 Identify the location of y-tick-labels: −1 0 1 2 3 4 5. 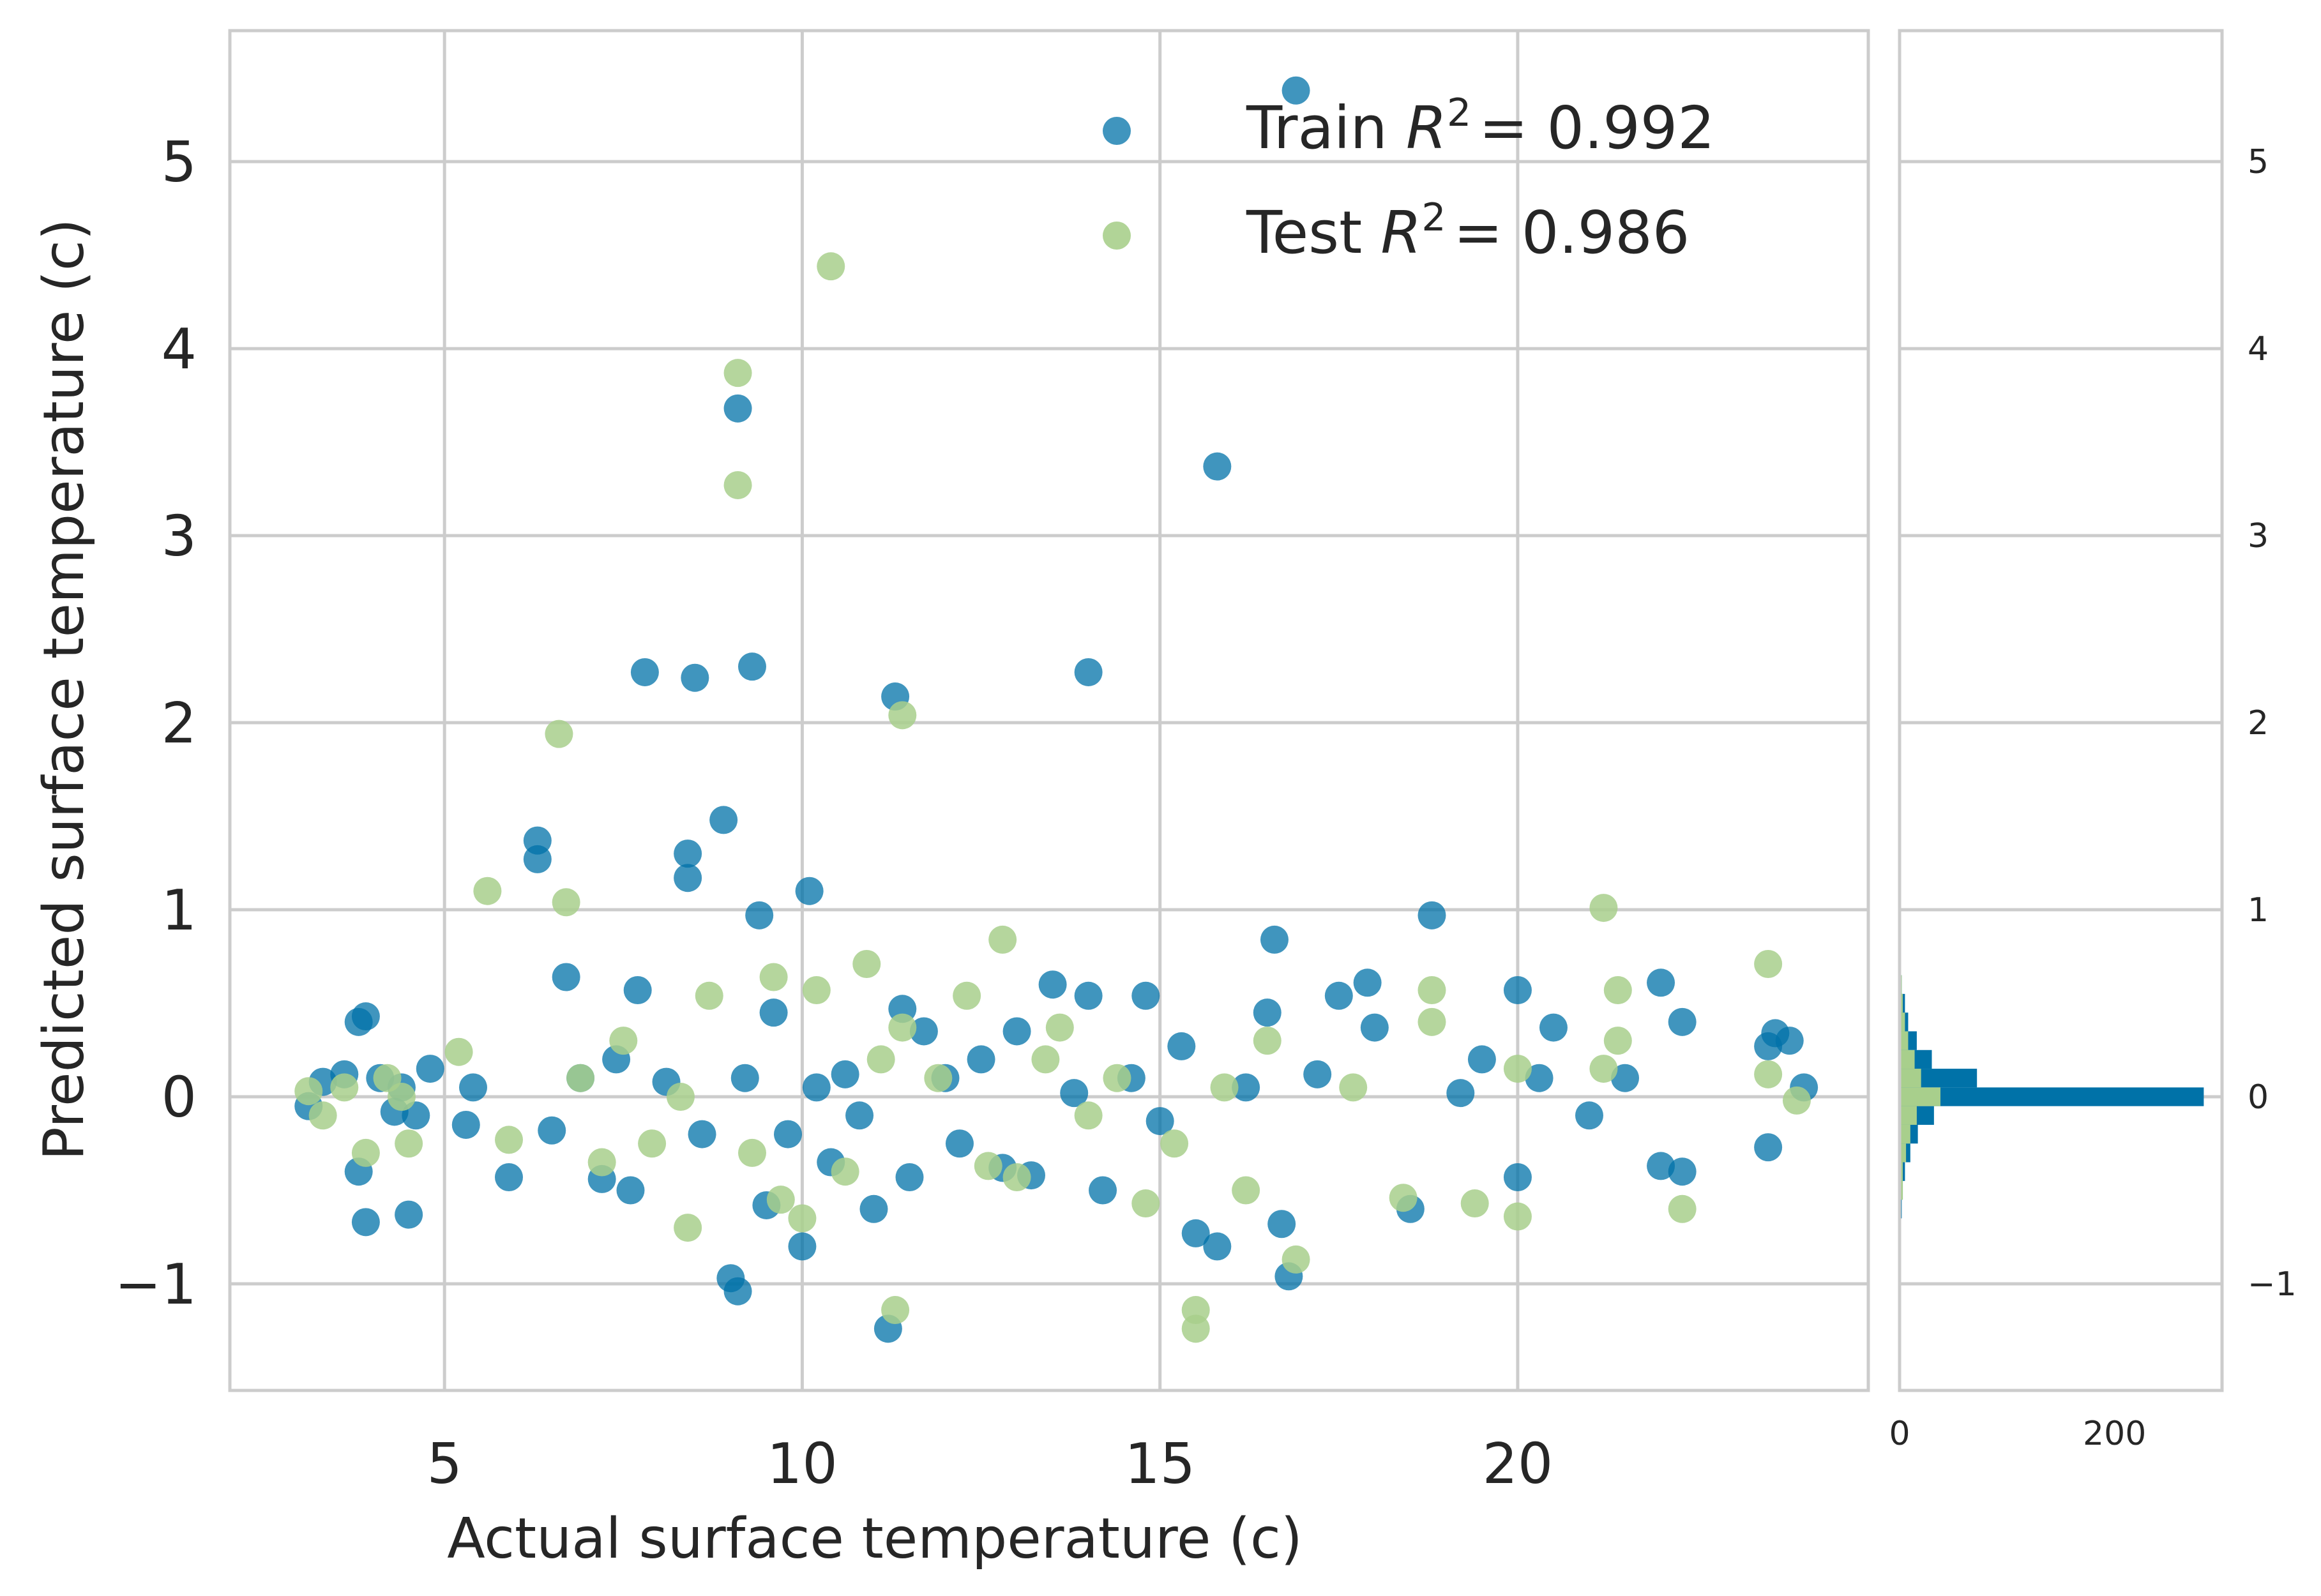
(156, 724).